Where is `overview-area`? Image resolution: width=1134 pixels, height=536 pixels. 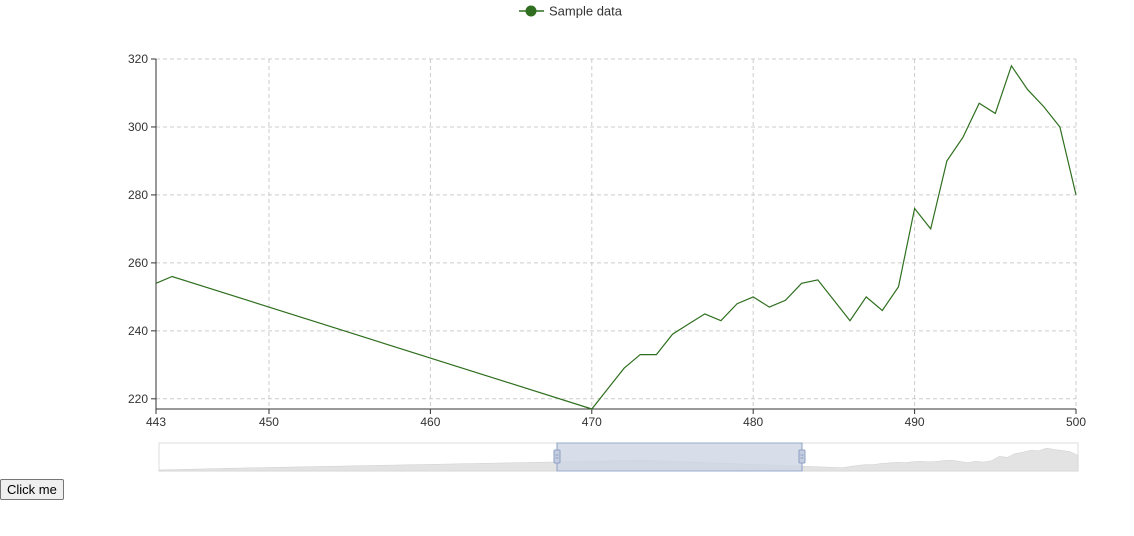 overview-area is located at coordinates (618, 459).